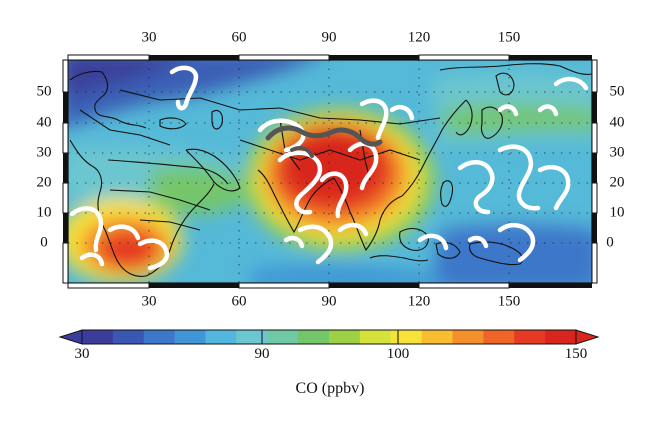 The height and width of the screenshot is (432, 660). Describe the element at coordinates (329, 37) in the screenshot. I see `lon-tick-top-90: 90` at that location.